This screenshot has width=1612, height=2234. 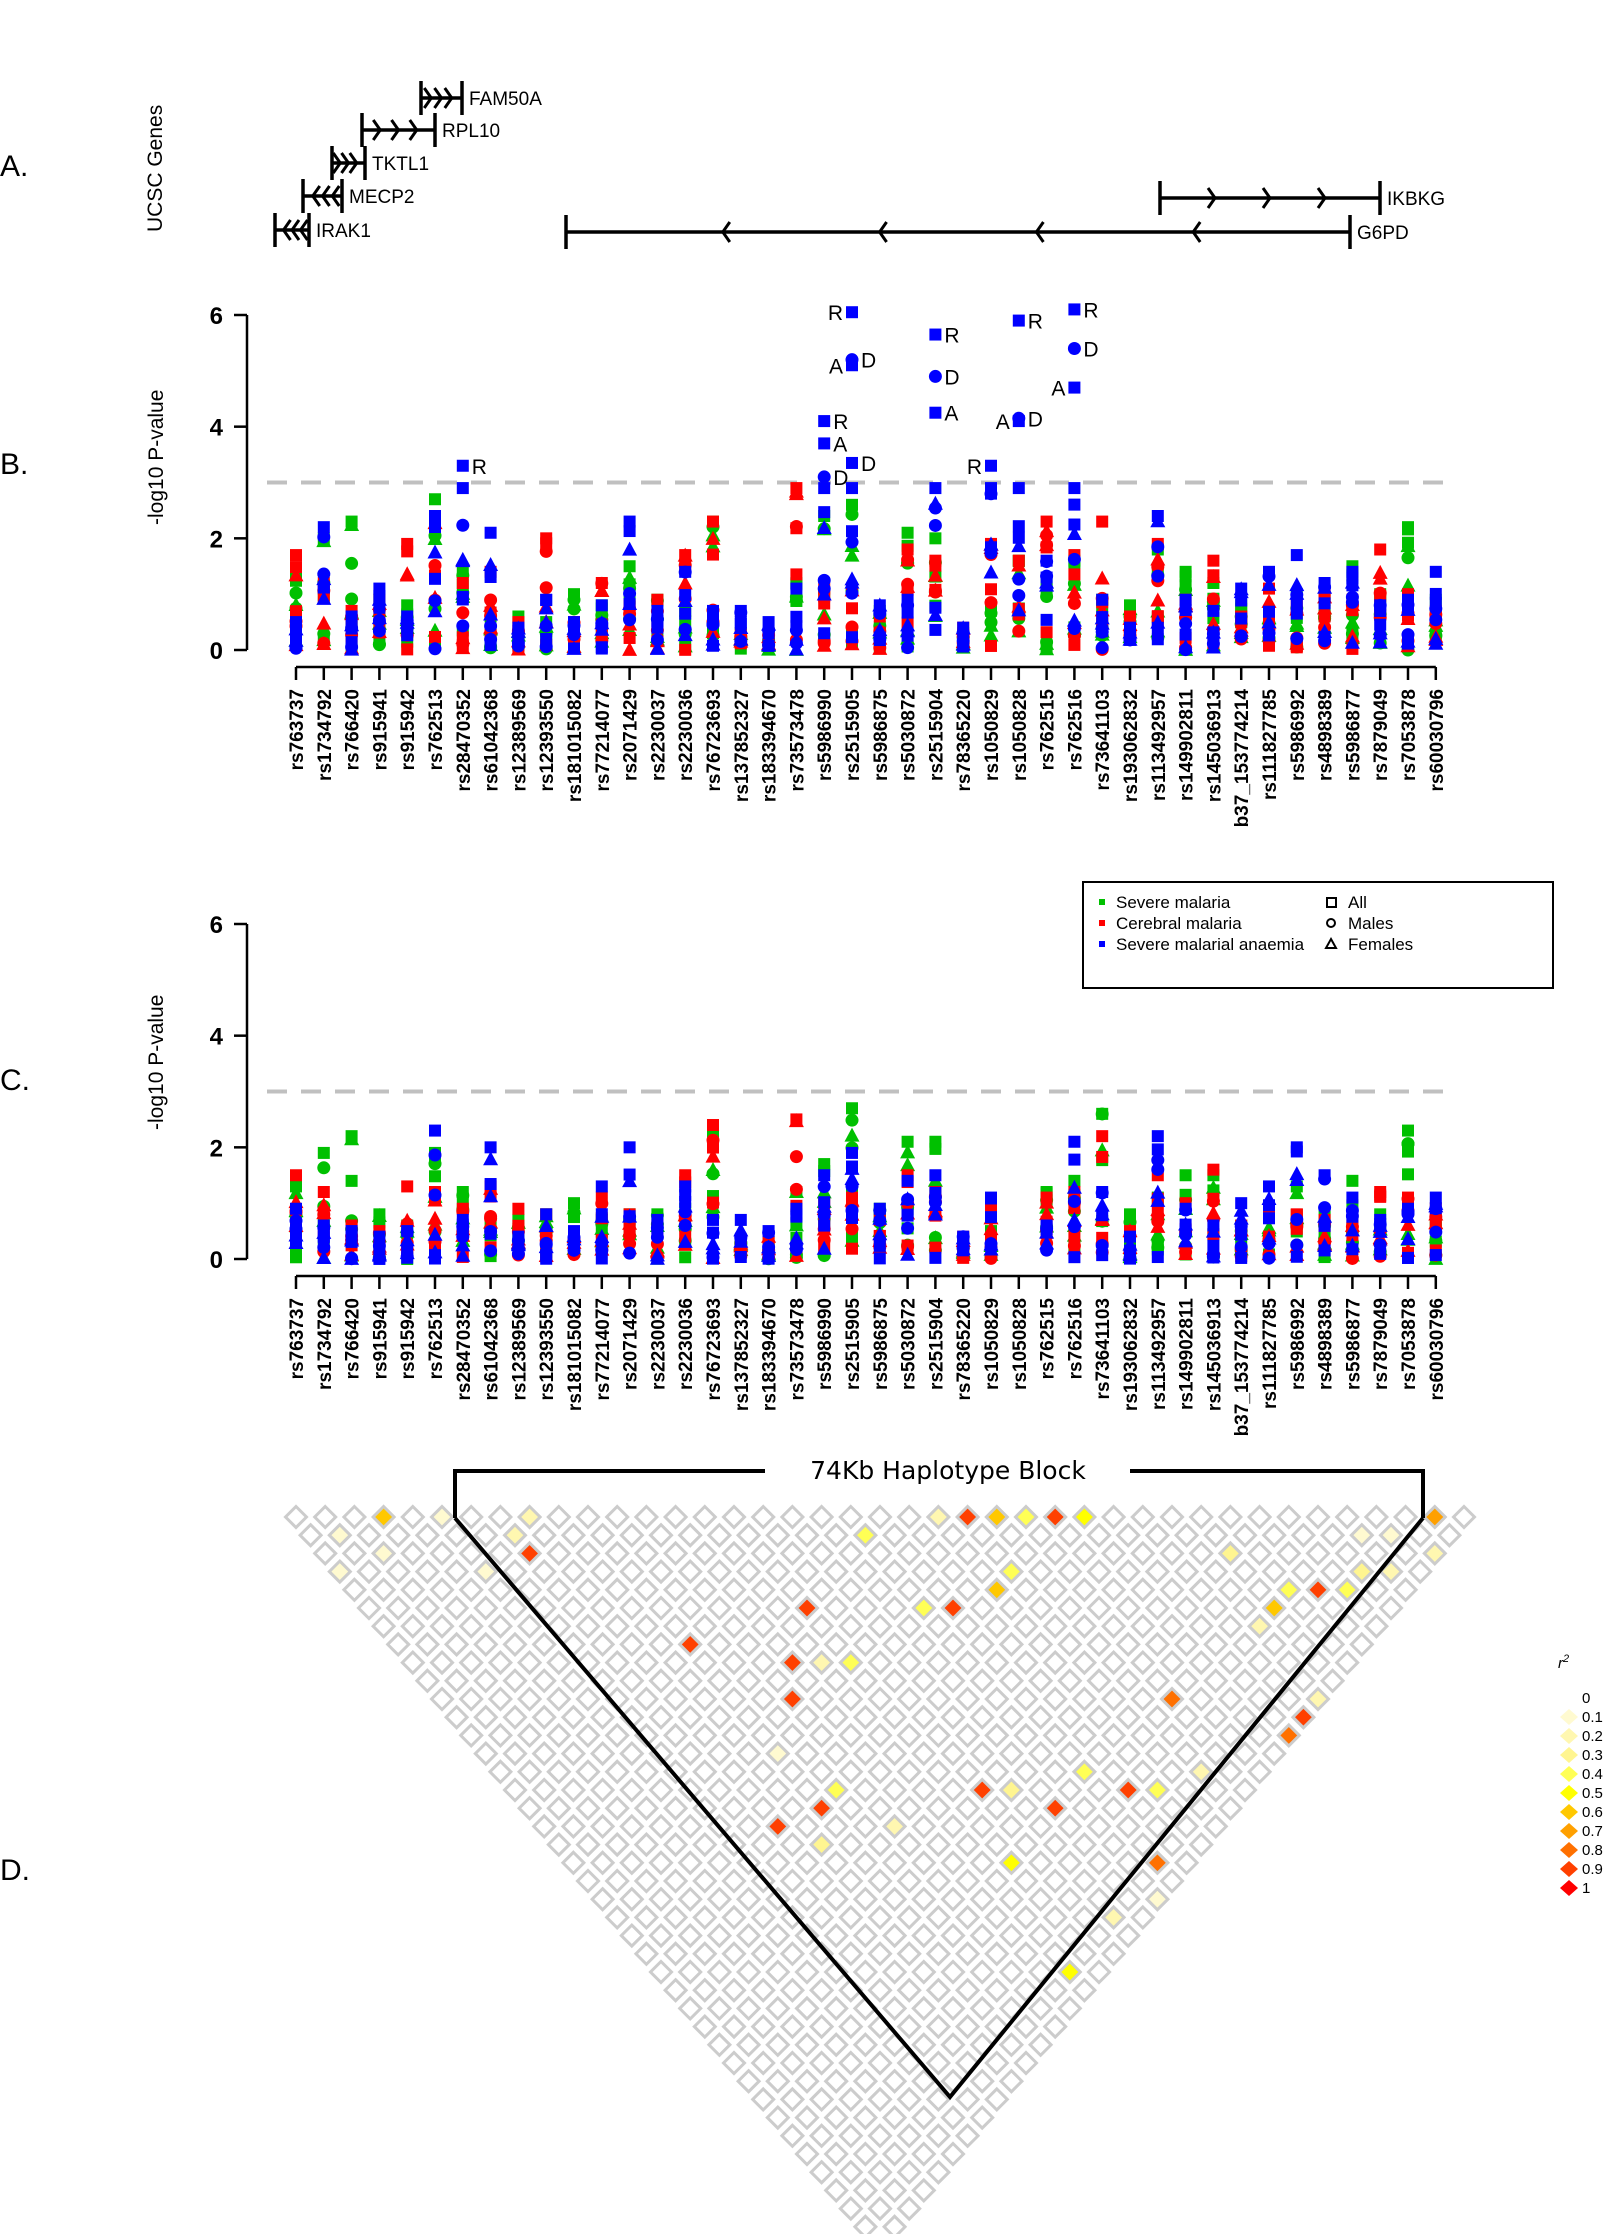 What do you see at coordinates (1210, 944) in the screenshot?
I see `legend-label-sma: Severe malarial anaemia` at bounding box center [1210, 944].